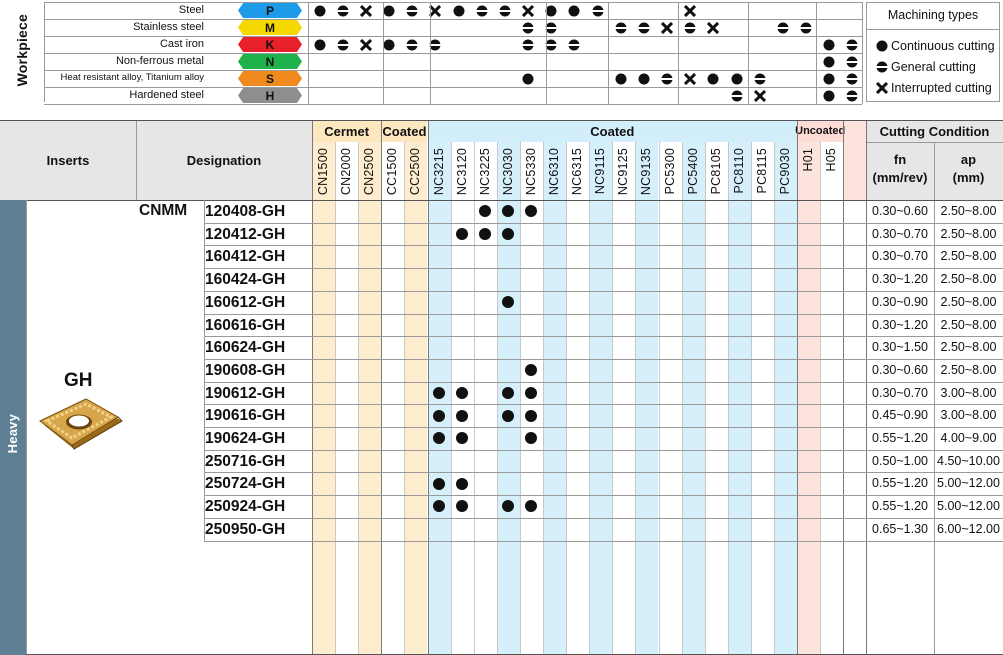 The width and height of the screenshot is (1003, 655). What do you see at coordinates (245, 348) in the screenshot?
I see `designation-cell: 160624-GH` at bounding box center [245, 348].